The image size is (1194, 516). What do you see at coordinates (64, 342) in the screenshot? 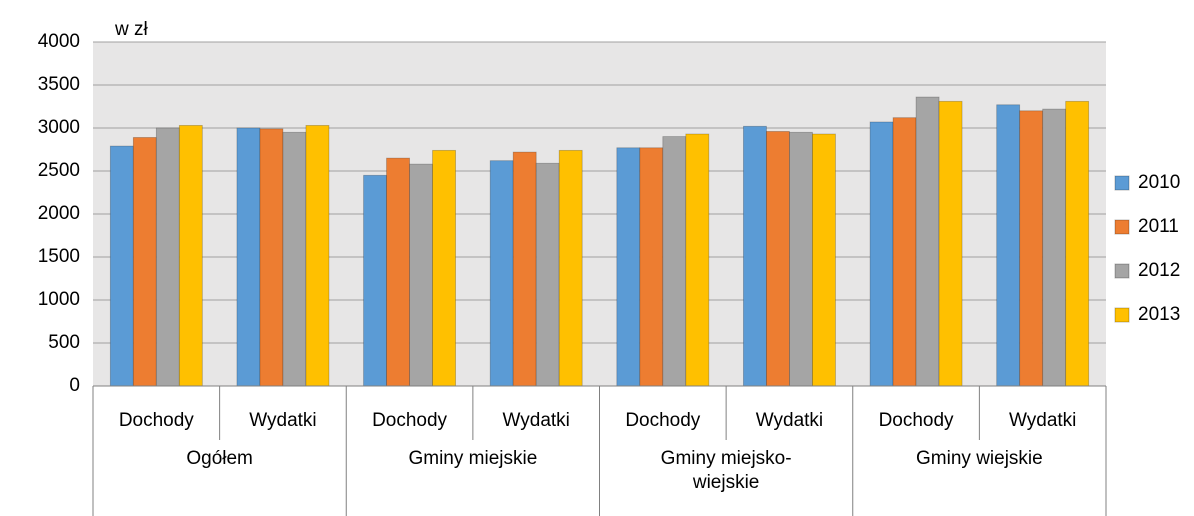
I see `y-tick-label: 500` at bounding box center [64, 342].